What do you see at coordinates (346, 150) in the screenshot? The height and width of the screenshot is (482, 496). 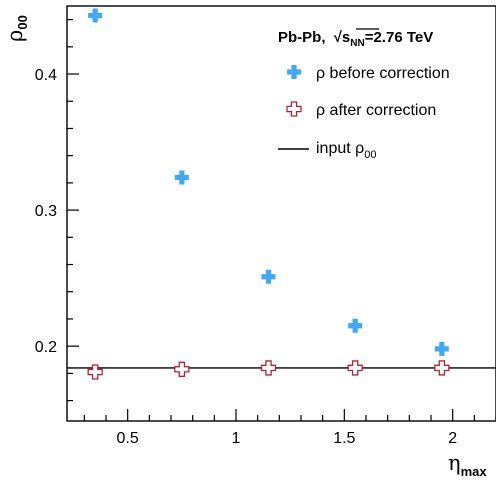 I see `legend-label-line: input ρ00` at bounding box center [346, 150].